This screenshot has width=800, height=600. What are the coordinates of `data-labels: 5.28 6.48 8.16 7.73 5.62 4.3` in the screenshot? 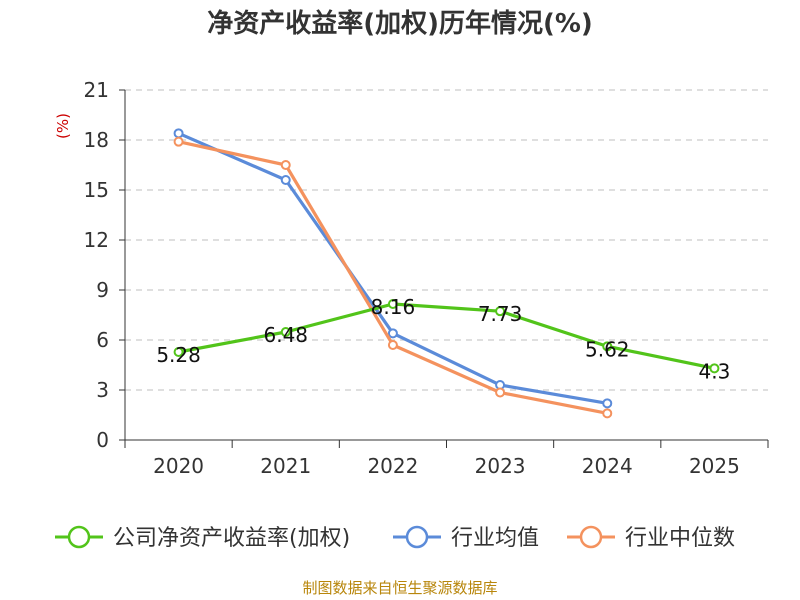 It's located at (443, 339).